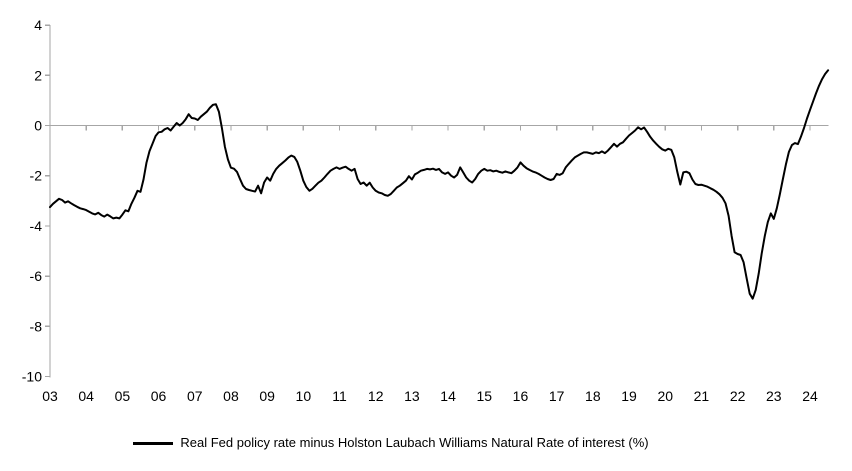 The width and height of the screenshot is (852, 471). Describe the element at coordinates (86, 396) in the screenshot. I see `x-tick-label: 04` at that location.